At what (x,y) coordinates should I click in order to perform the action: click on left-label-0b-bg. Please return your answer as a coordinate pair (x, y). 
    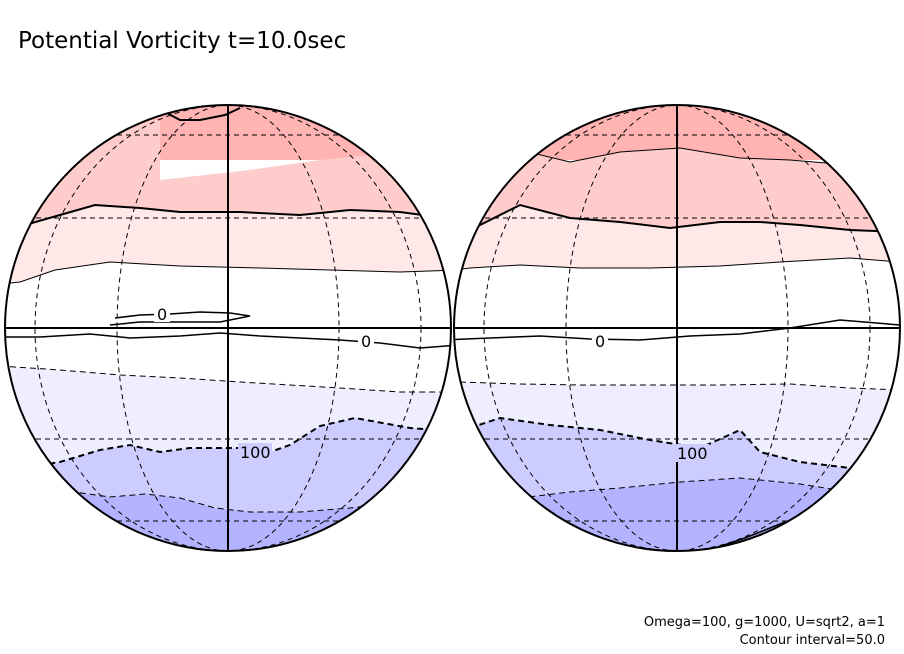
    Looking at the image, I should click on (366, 341).